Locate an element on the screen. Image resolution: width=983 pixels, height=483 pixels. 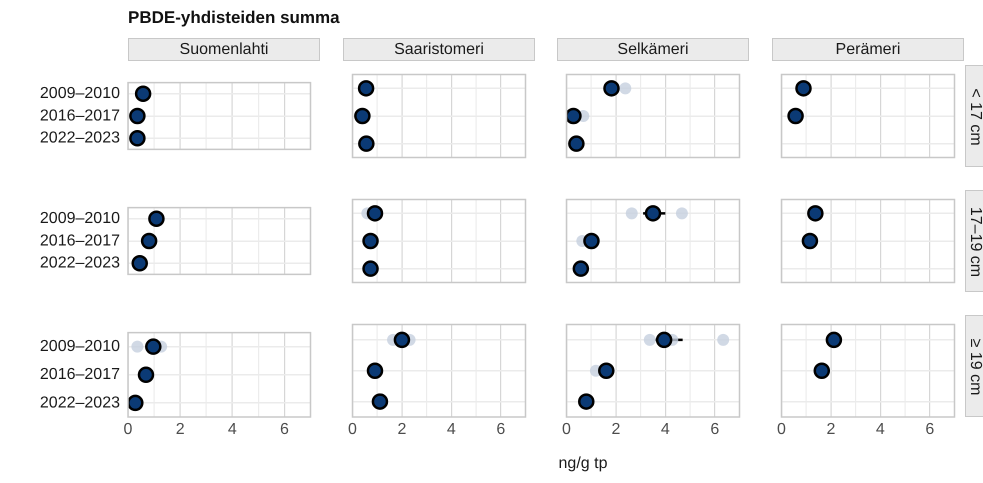
x-axis-title: ng/g tp is located at coordinates (583, 464).